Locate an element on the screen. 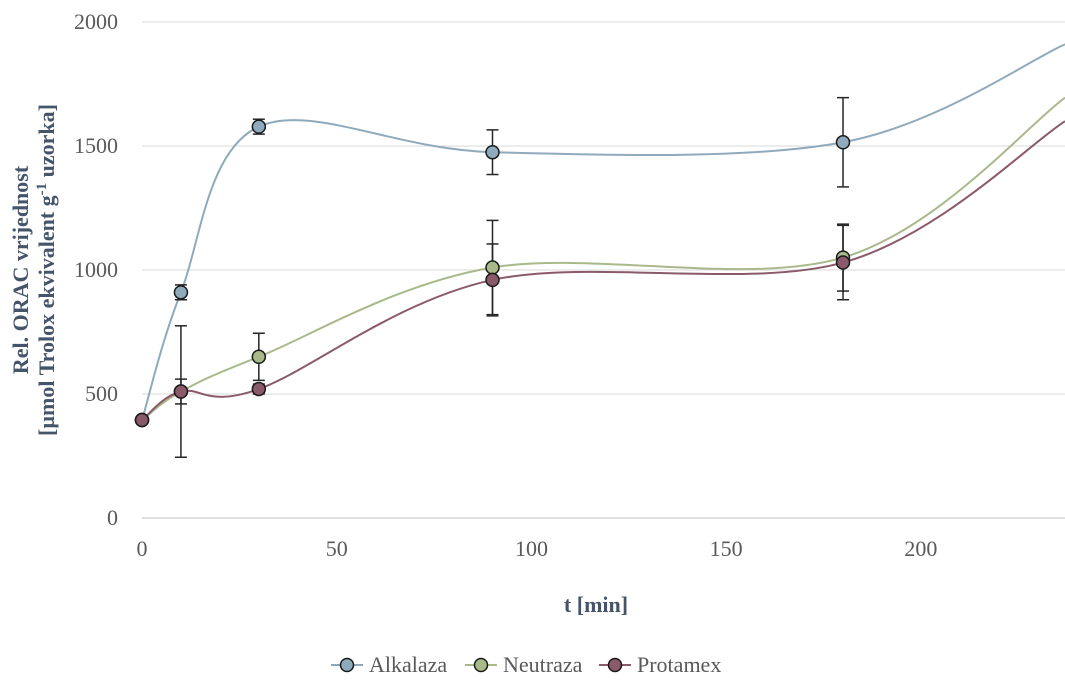 Image resolution: width=1065 pixels, height=680 pixels. legend-item-neutraza: Neutraza is located at coordinates (524, 664).